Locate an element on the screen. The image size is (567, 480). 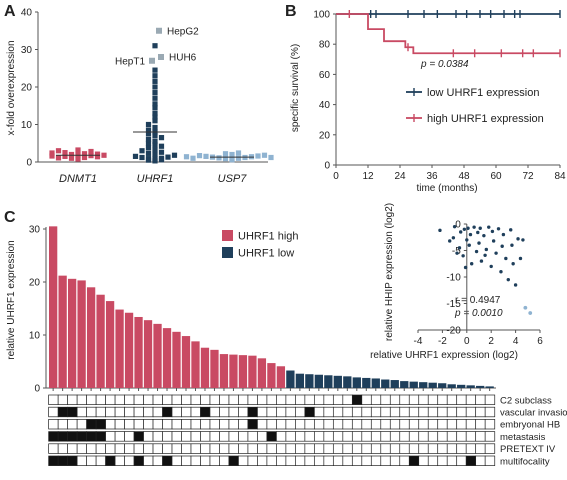
panel-c-legend-label: UHRF1 high is located at coordinates (268, 237).